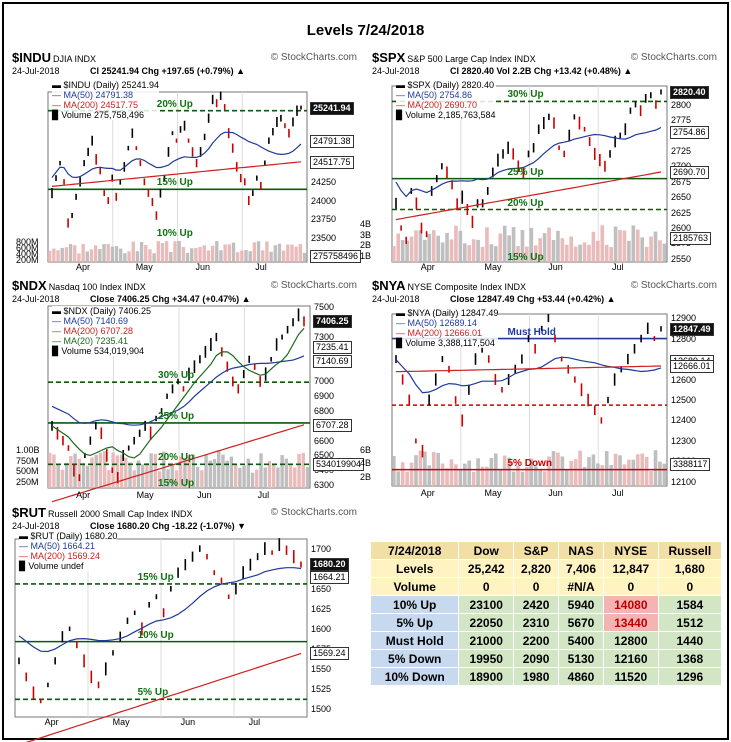 Image resolution: width=731 pixels, height=742 pixels. I want to click on indu-date: 24-Jul-2018, so click(36, 71).